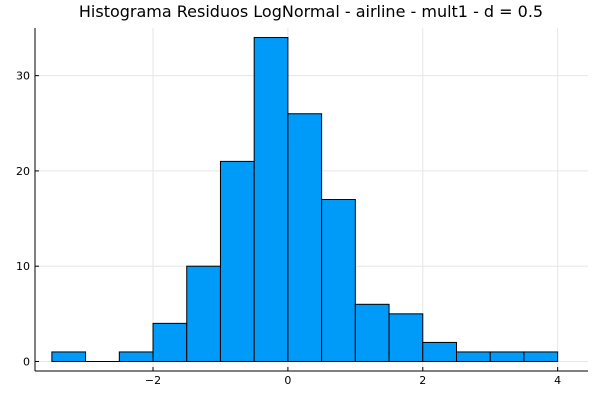  What do you see at coordinates (26, 361) in the screenshot?
I see `y-tick-label: 0` at bounding box center [26, 361].